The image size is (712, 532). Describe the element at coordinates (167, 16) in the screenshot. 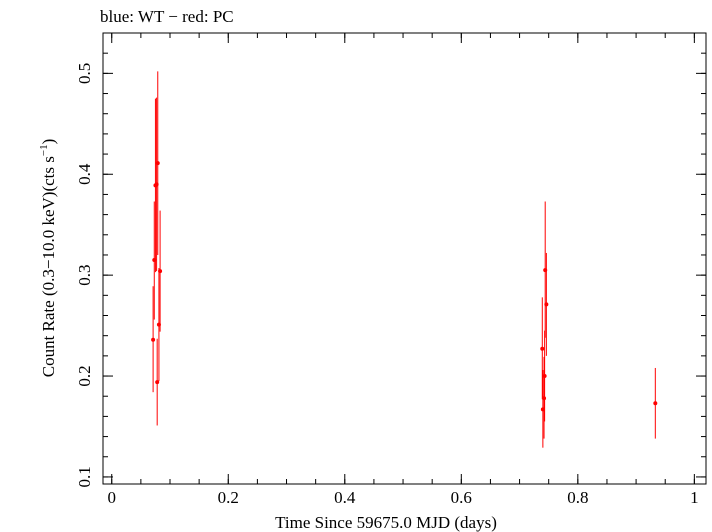

I see `chart-title: blue: WT − red: PC` at that location.